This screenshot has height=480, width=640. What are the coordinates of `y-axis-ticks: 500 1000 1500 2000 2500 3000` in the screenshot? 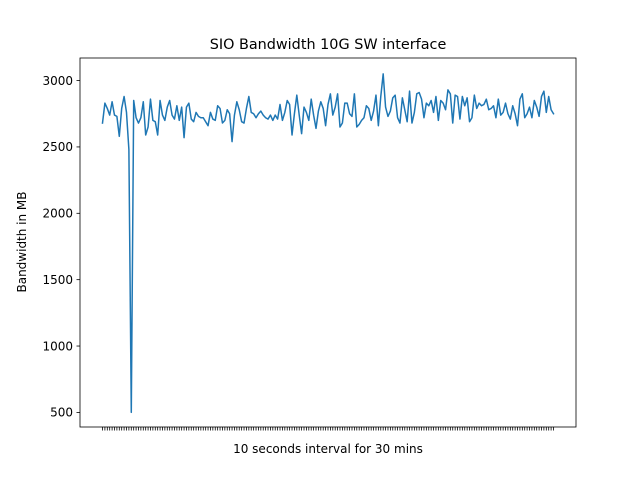 It's located at (61, 247).